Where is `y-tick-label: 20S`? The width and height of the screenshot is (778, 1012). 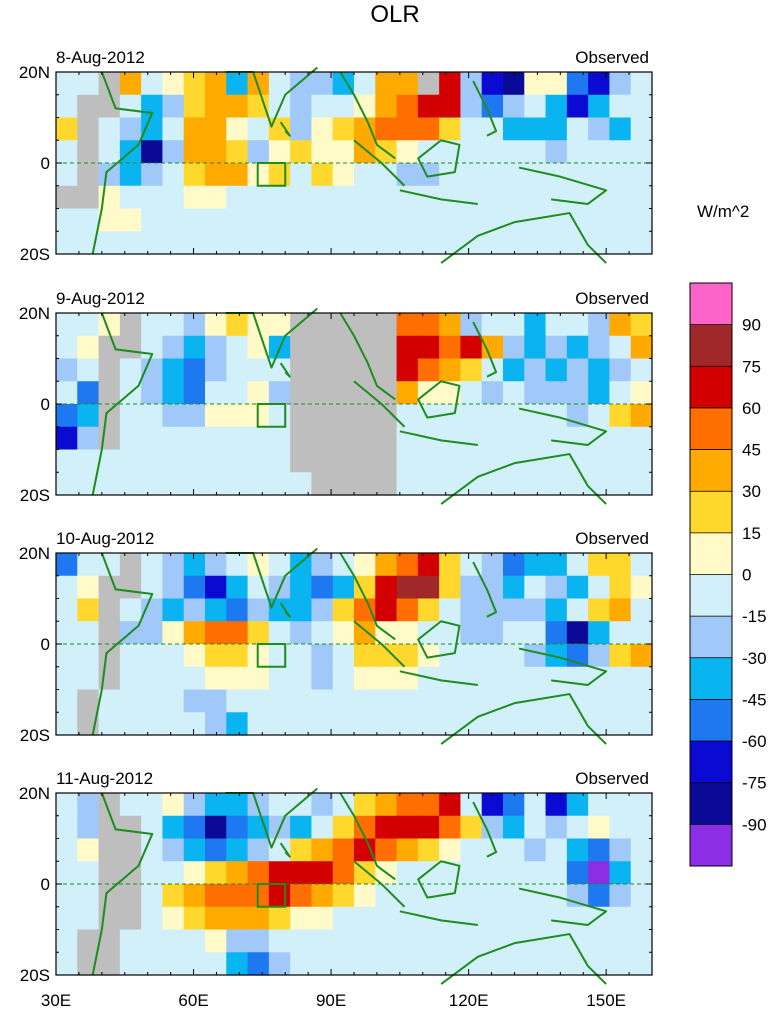 y-tick-label: 20S is located at coordinates (35, 254).